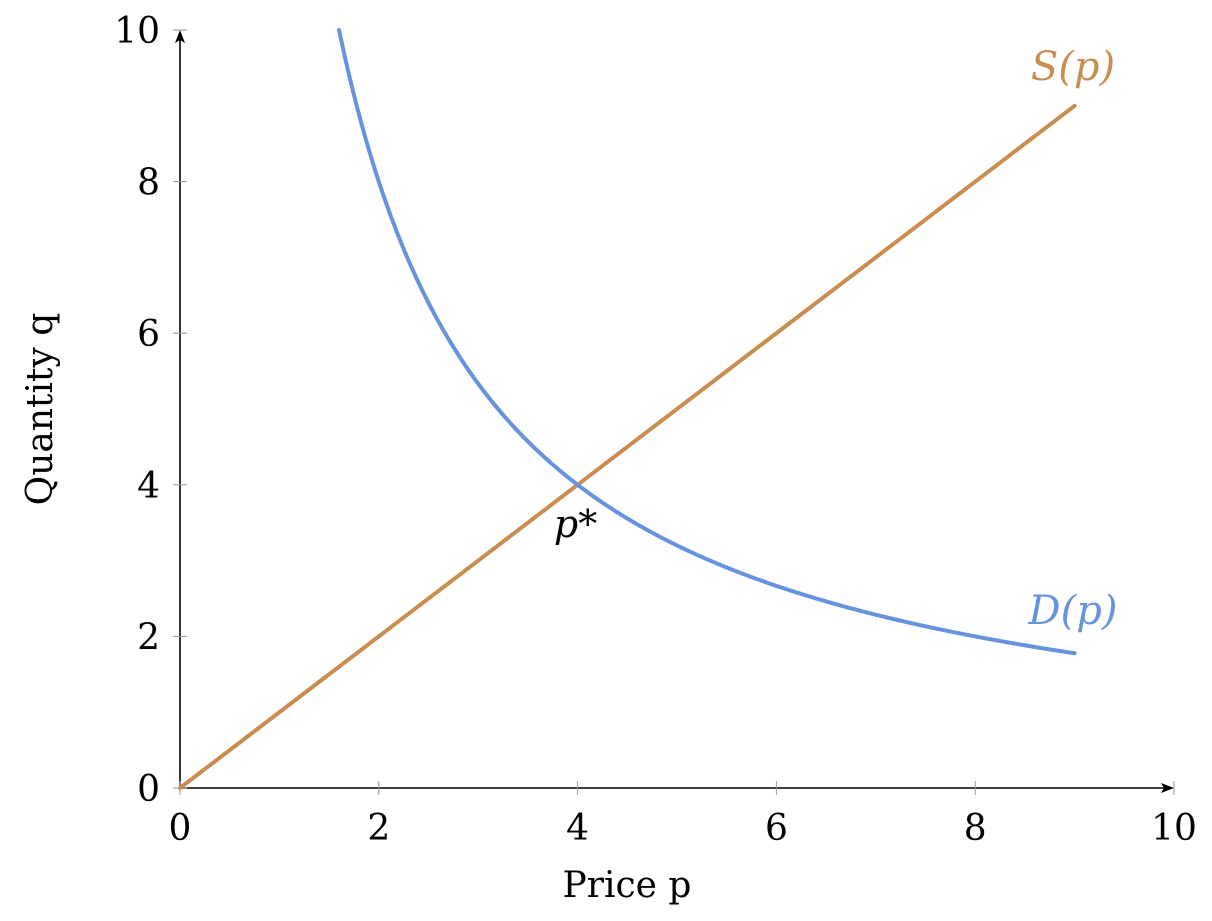 The height and width of the screenshot is (921, 1212). I want to click on x-tick-label: 6, so click(776, 828).